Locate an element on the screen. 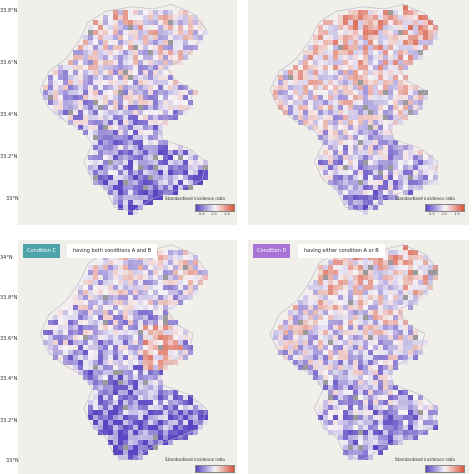 Image resolution: width=474 pixels, height=474 pixels. condition-d-description: having either condition A or B is located at coordinates (341, 251).